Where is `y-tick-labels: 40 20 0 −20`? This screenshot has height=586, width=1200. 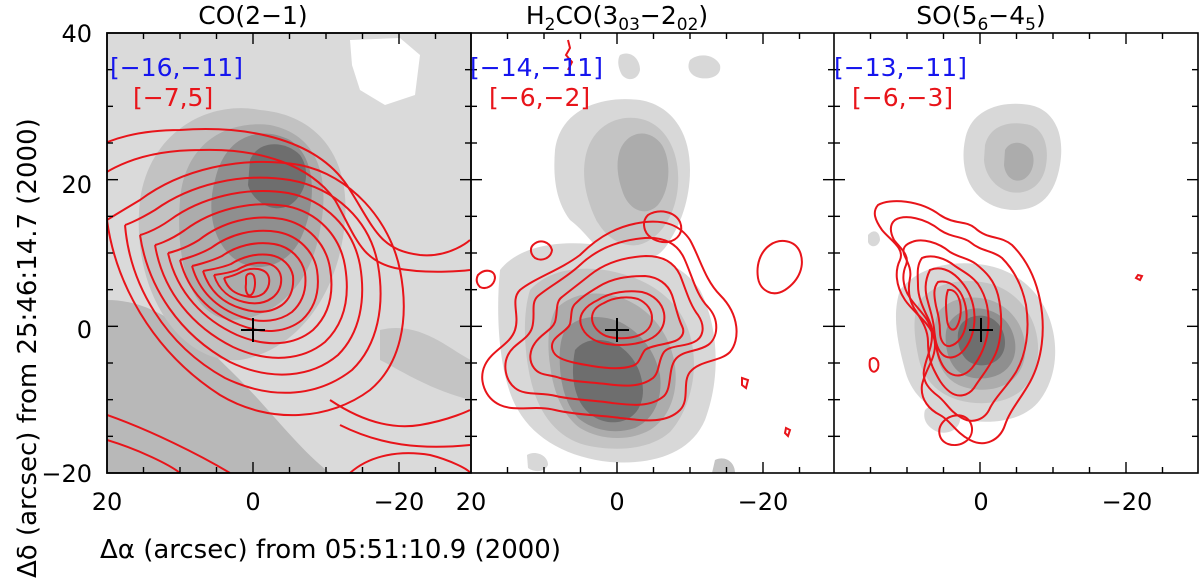 y-tick-labels: 40 20 0 −20 is located at coordinates (66, 254).